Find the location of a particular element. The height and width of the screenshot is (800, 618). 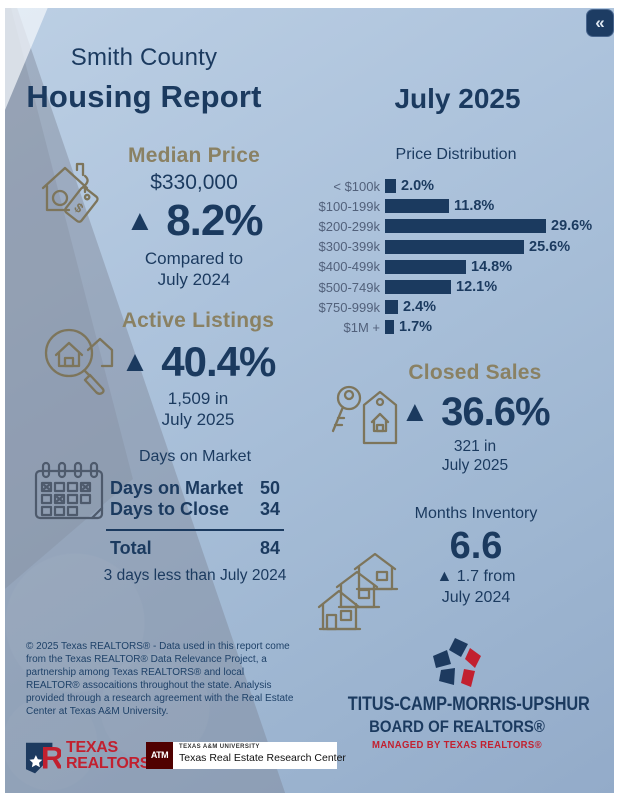

median-price-value: $330,000 is located at coordinates (194, 182).